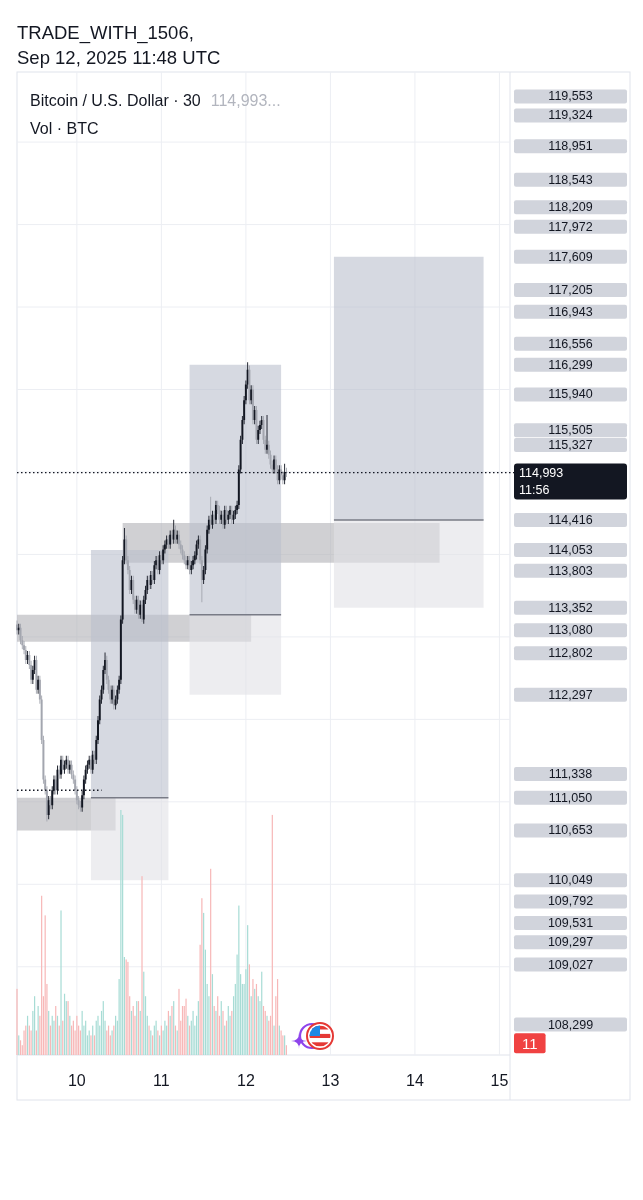 The height and width of the screenshot is (1200, 643). I want to click on y-tick-label: 119,324, so click(570, 115).